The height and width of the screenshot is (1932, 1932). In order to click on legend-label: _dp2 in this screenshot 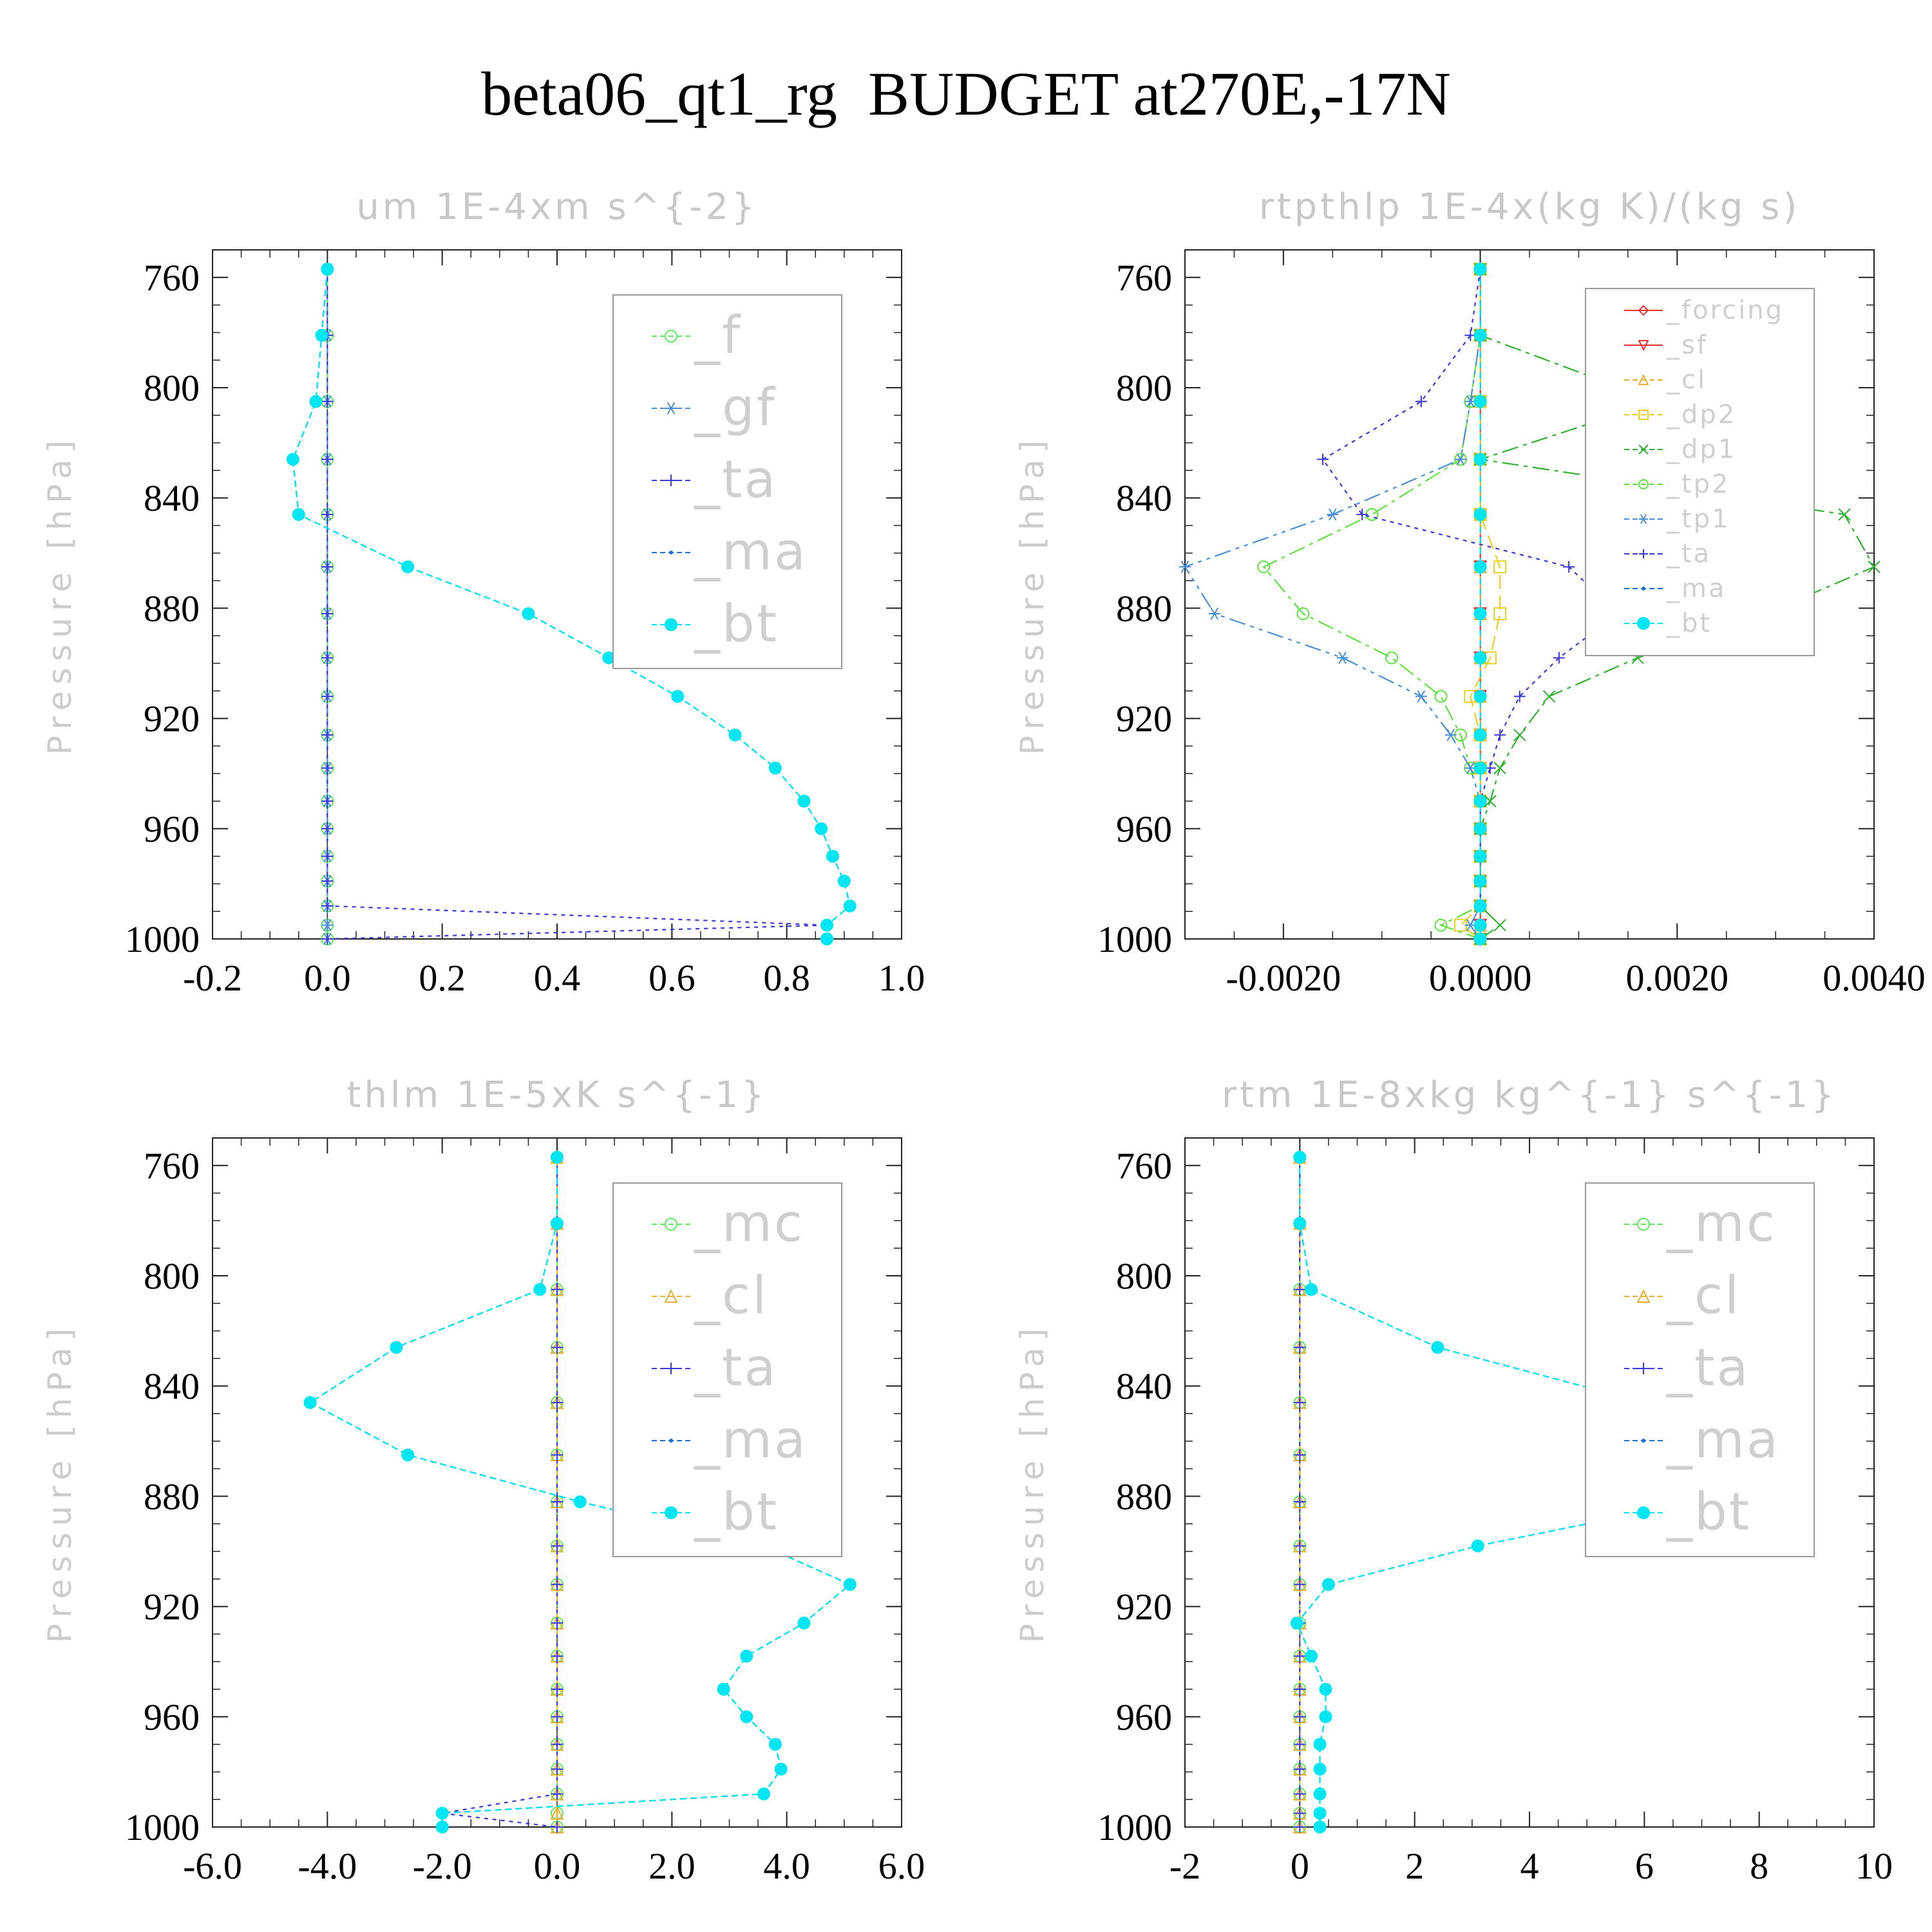, I will do `click(1701, 415)`.